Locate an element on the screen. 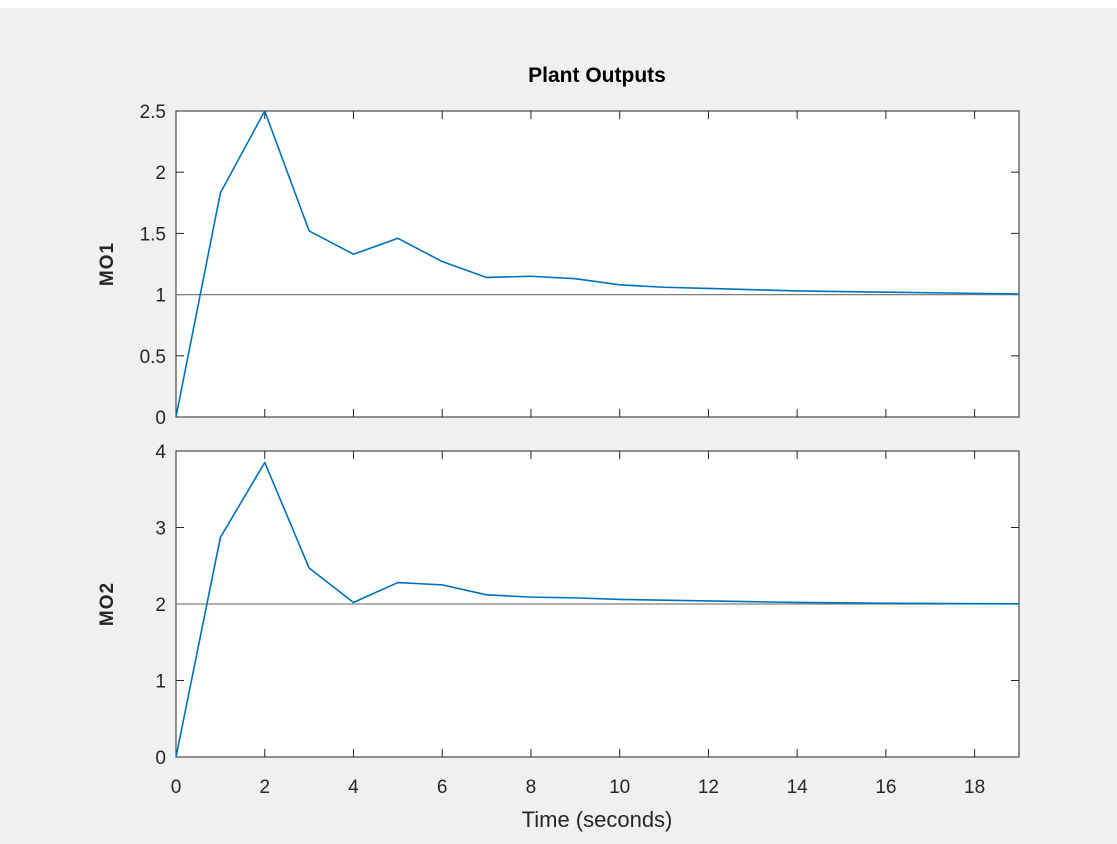  x-tick-label: 12 is located at coordinates (708, 787).